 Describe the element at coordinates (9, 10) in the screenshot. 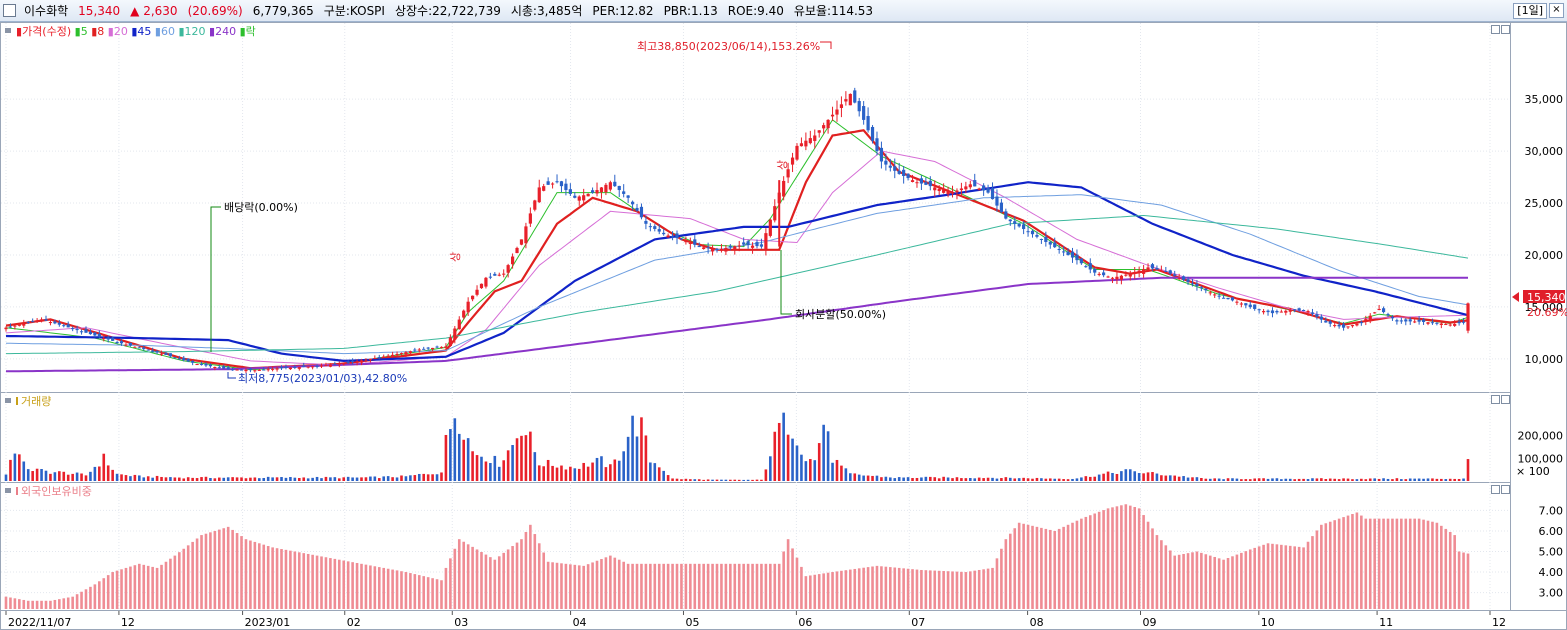

I see `checkbox` at that location.